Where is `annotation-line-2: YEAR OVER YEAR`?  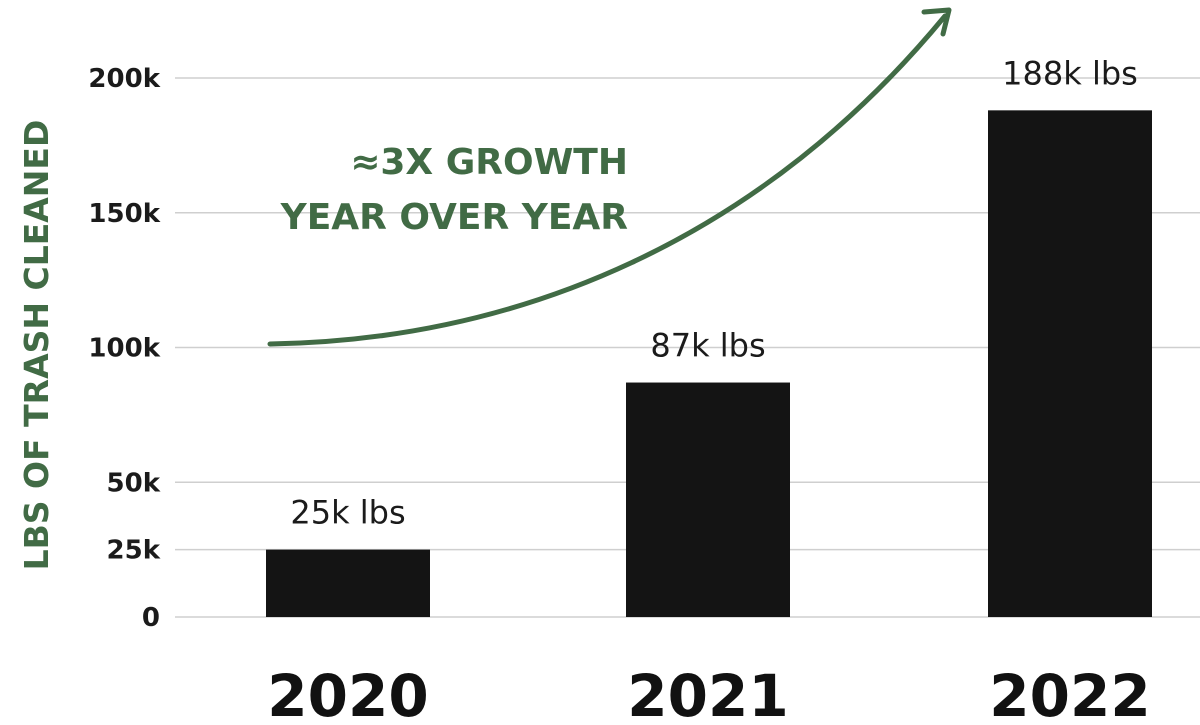
annotation-line-2: YEAR OVER YEAR is located at coordinates (454, 217).